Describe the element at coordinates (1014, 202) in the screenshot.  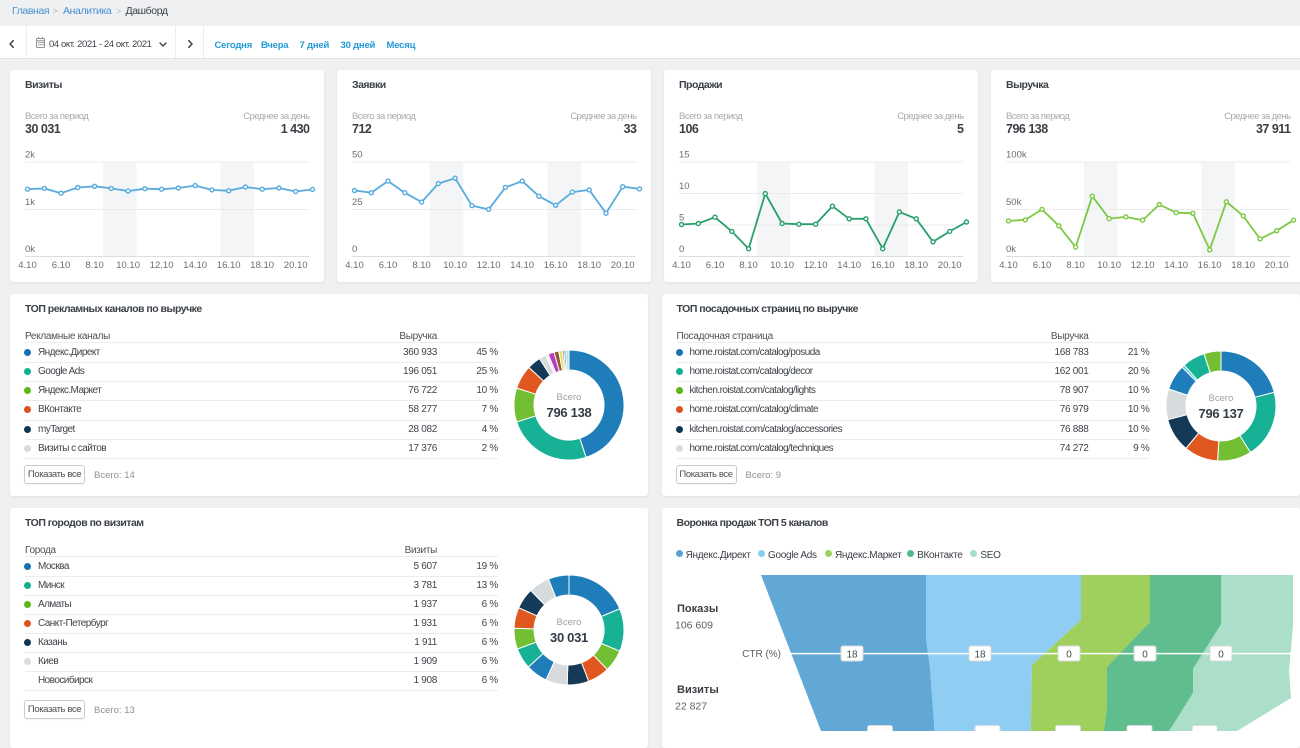
I see `svg-text: 50k` at that location.